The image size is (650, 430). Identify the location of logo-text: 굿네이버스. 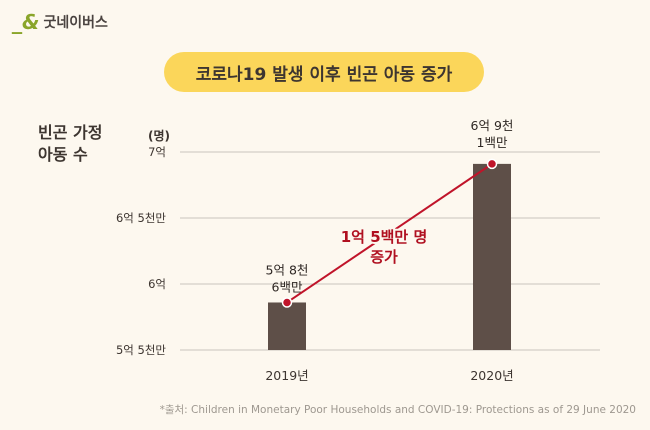
(75, 23).